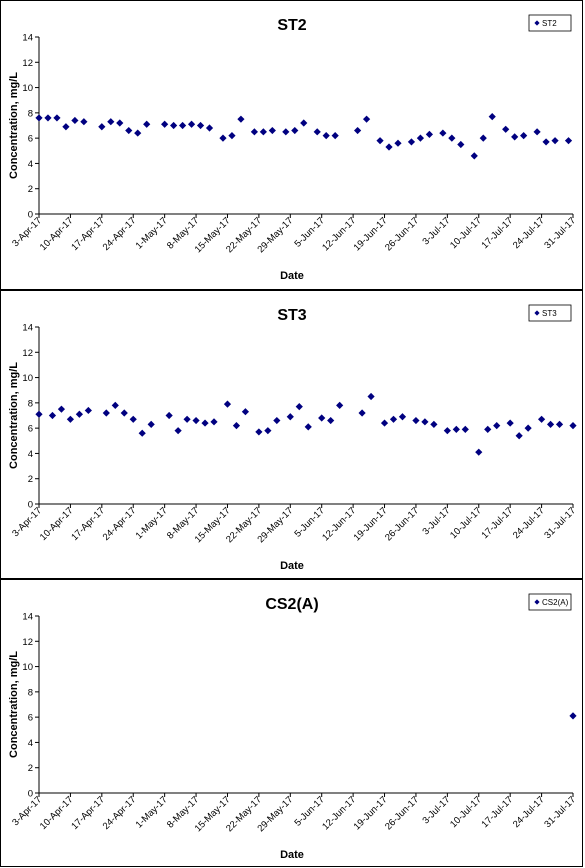  Describe the element at coordinates (550, 23) in the screenshot. I see `legend: ST2` at that location.